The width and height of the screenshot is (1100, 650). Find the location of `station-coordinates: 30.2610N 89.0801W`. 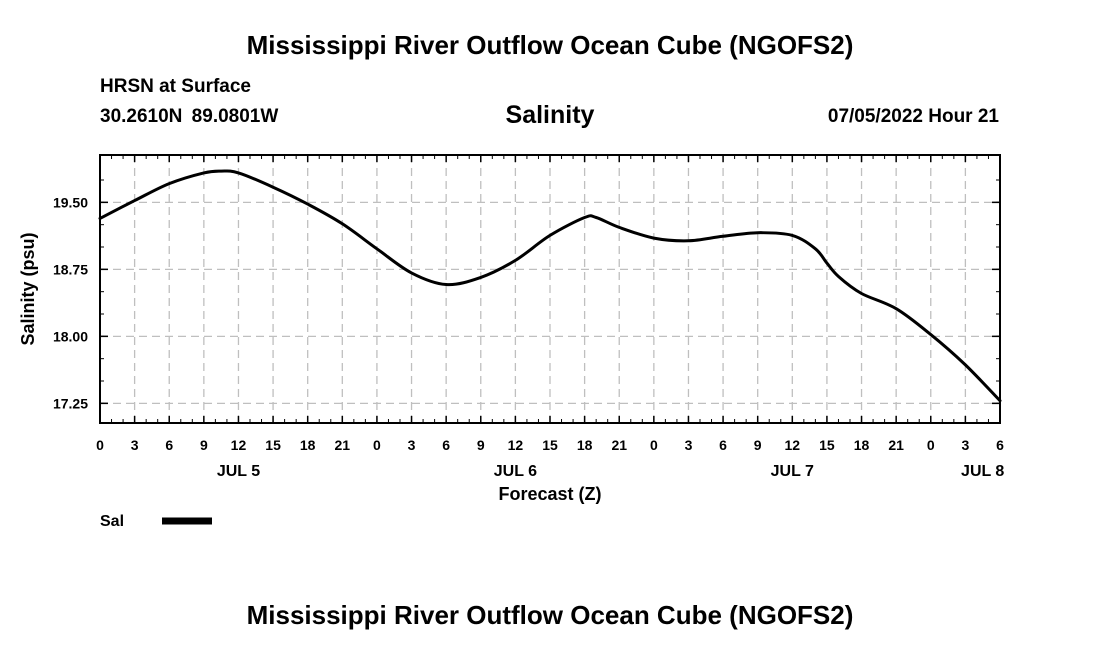

station-coordinates: 30.2610N 89.0801W is located at coordinates (189, 116).